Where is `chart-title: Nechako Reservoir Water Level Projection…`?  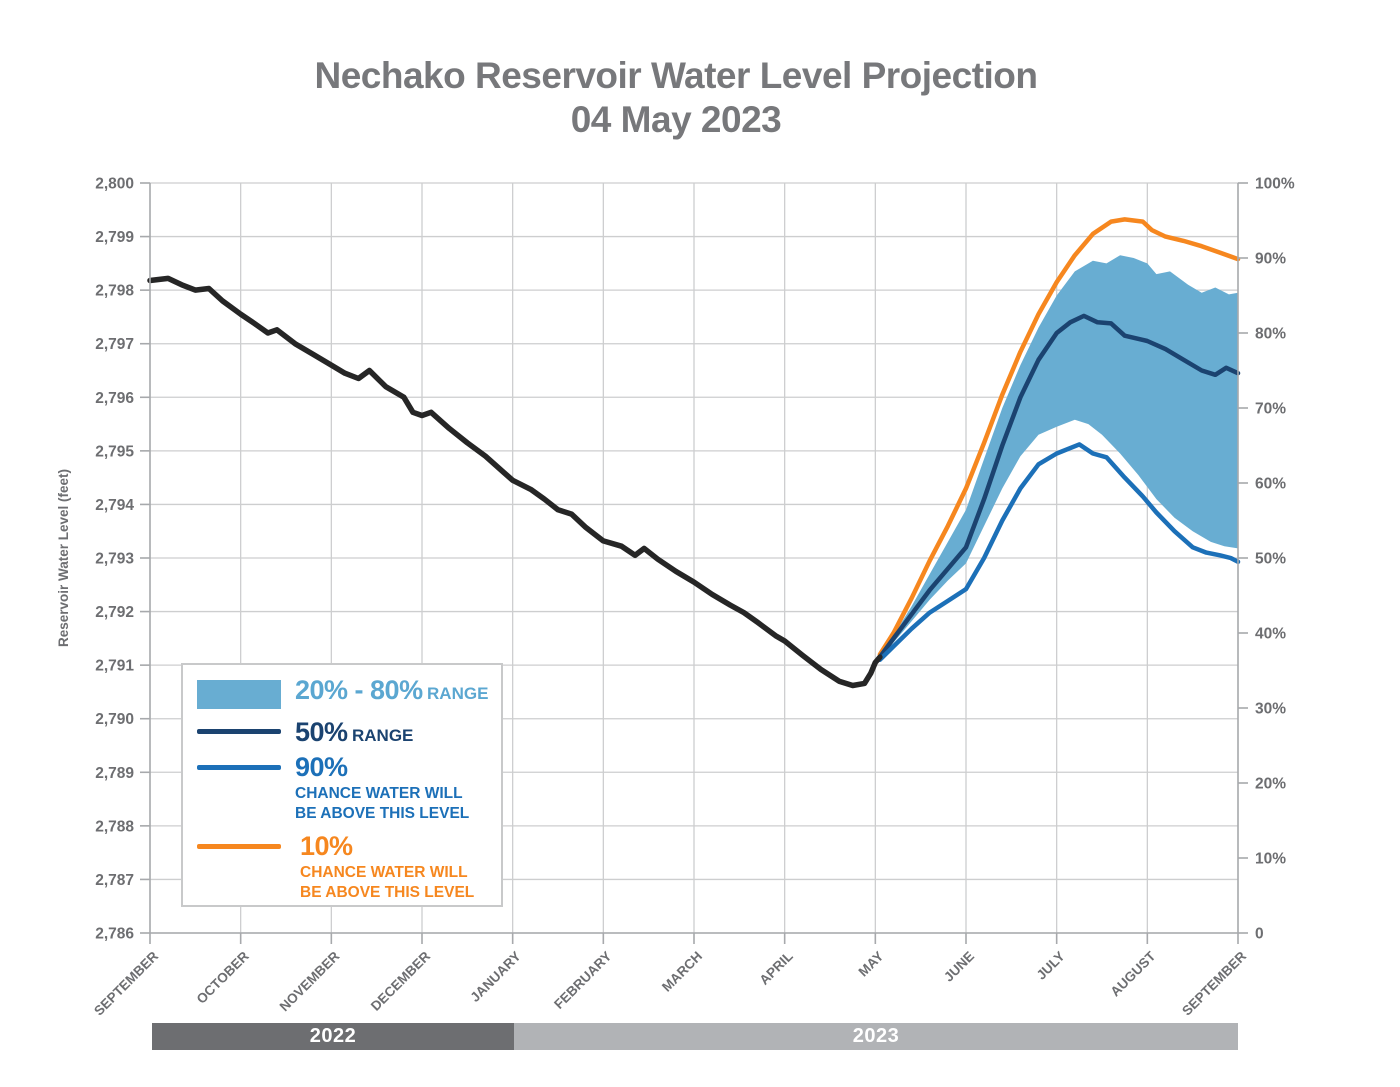
chart-title: Nechako Reservoir Water Level Projection… is located at coordinates (676, 98).